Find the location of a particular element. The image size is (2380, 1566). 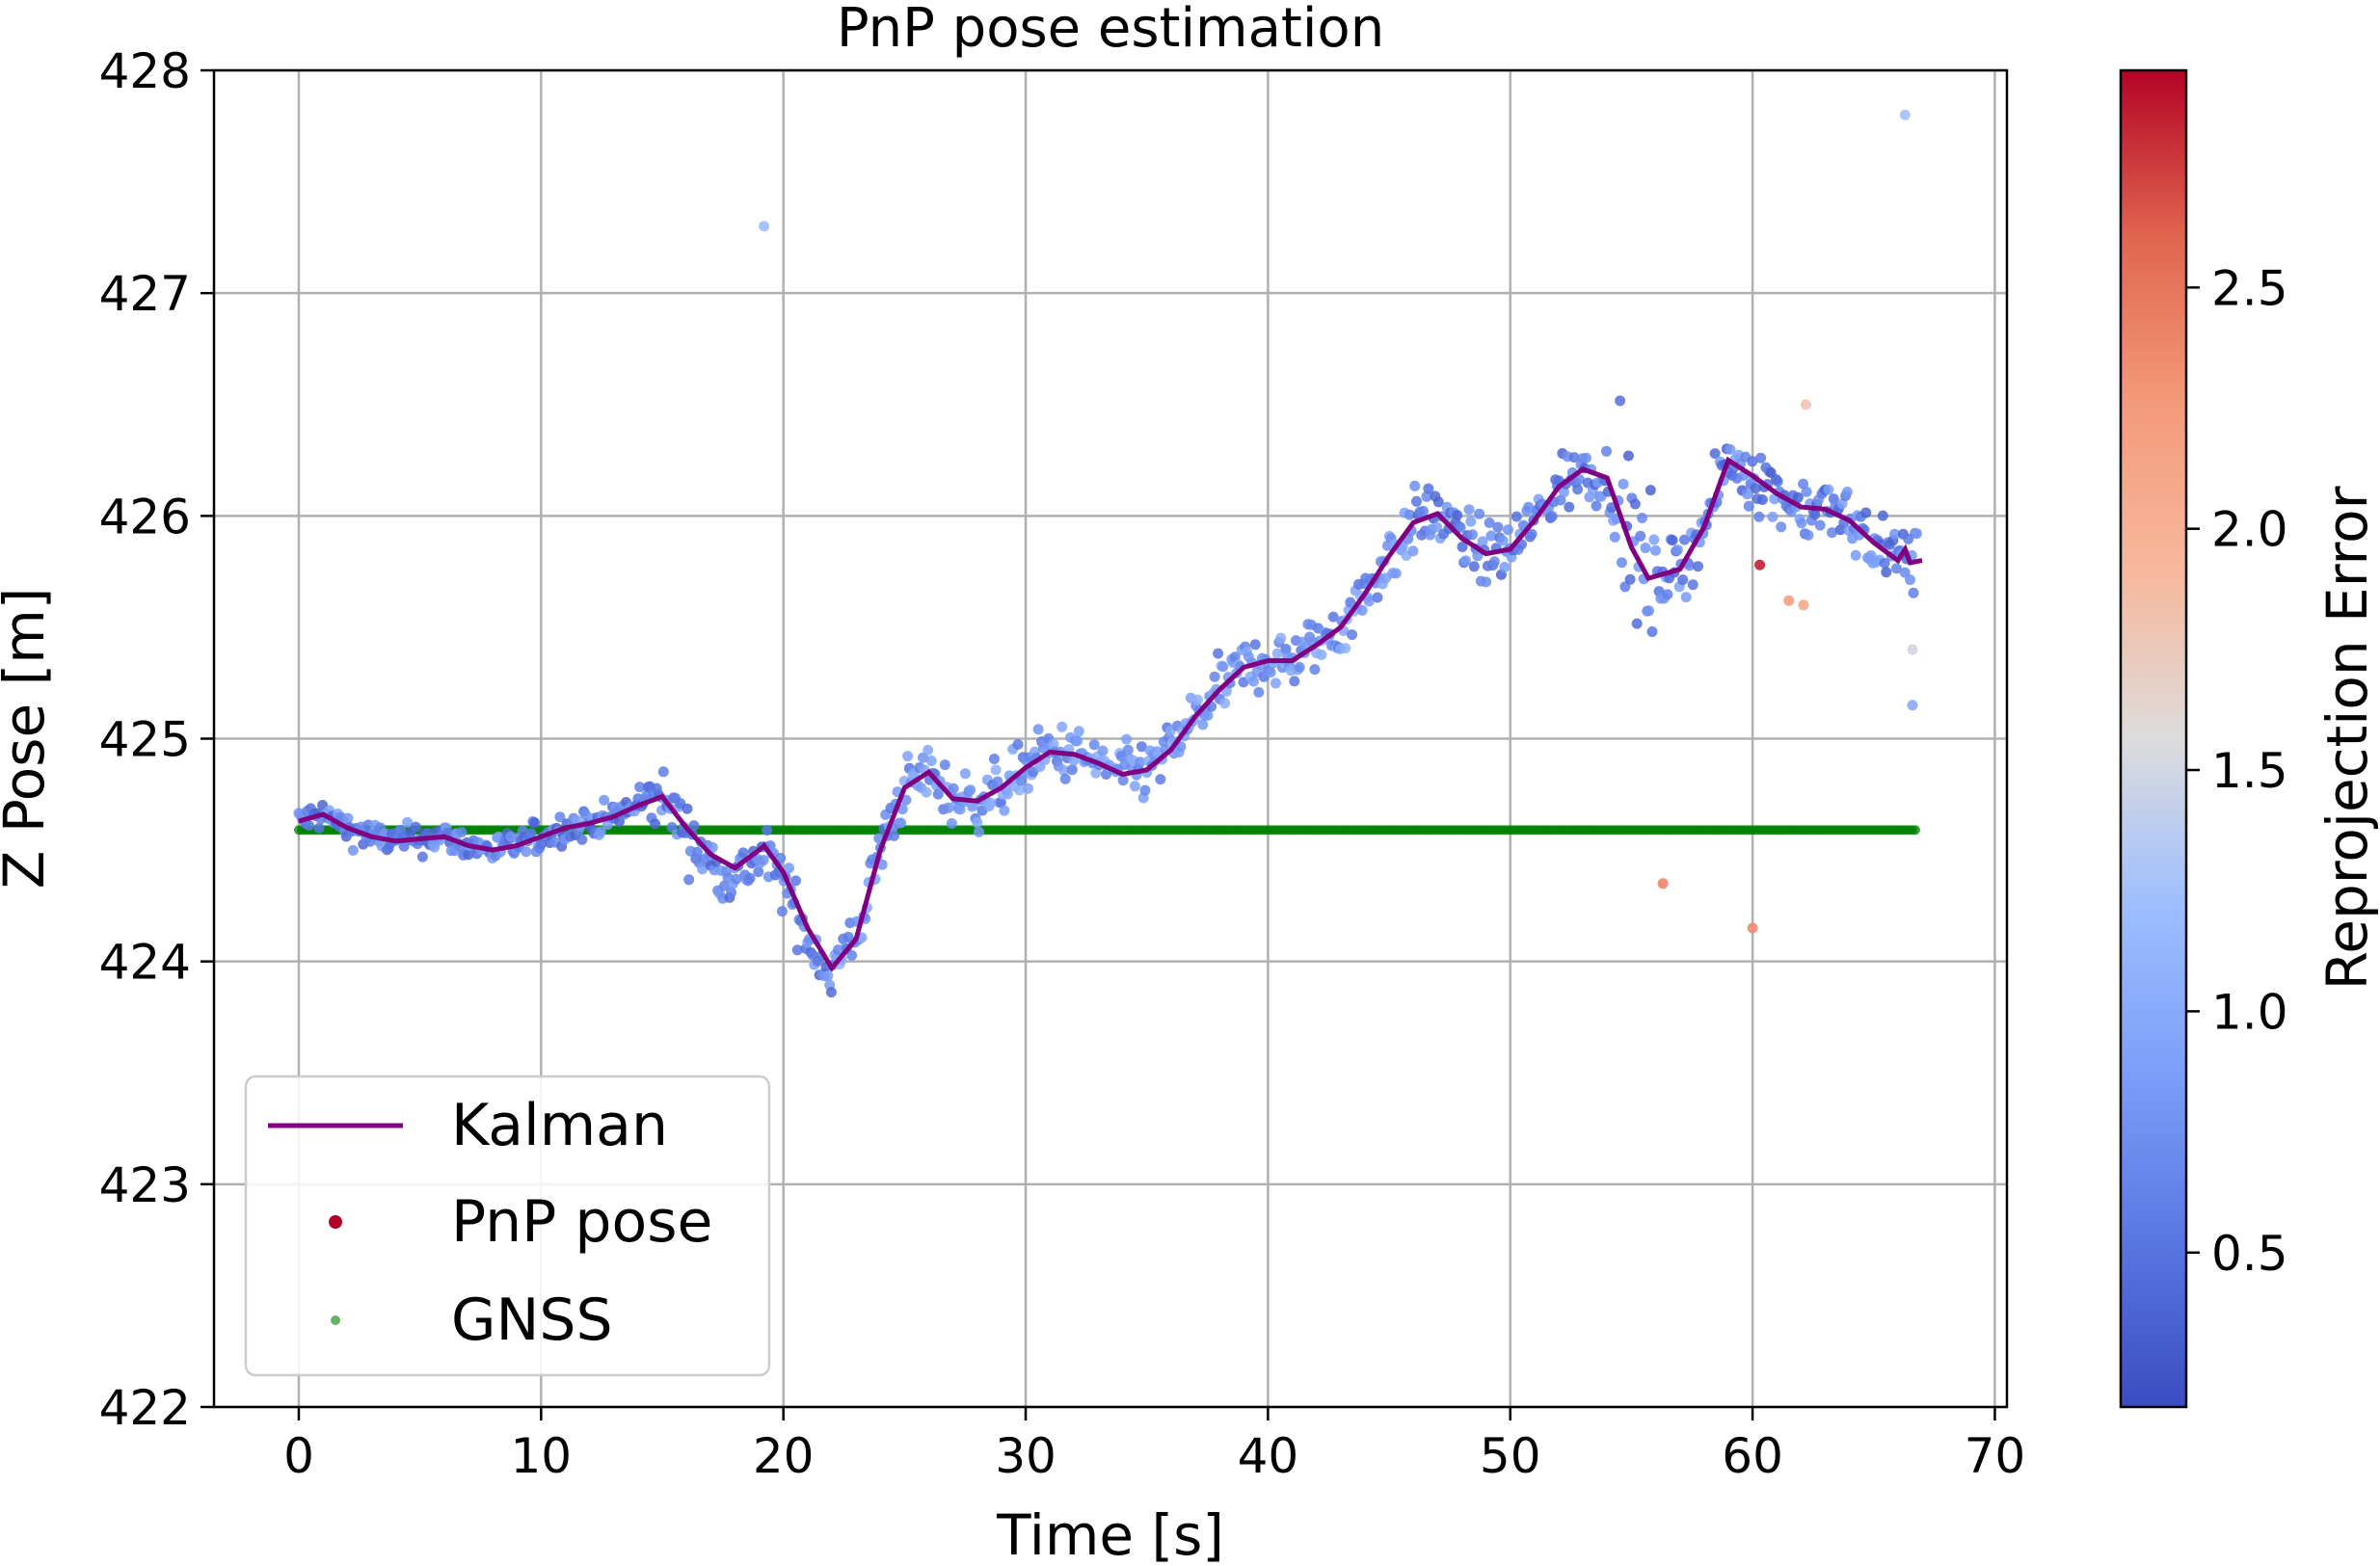

gnss-point is located at coordinates (1915, 831).